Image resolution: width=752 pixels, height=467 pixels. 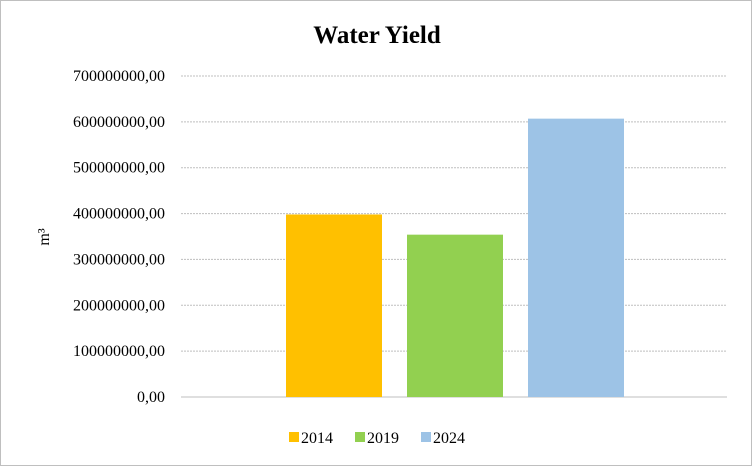 What do you see at coordinates (576, 257) in the screenshot?
I see `bar-2024` at bounding box center [576, 257].